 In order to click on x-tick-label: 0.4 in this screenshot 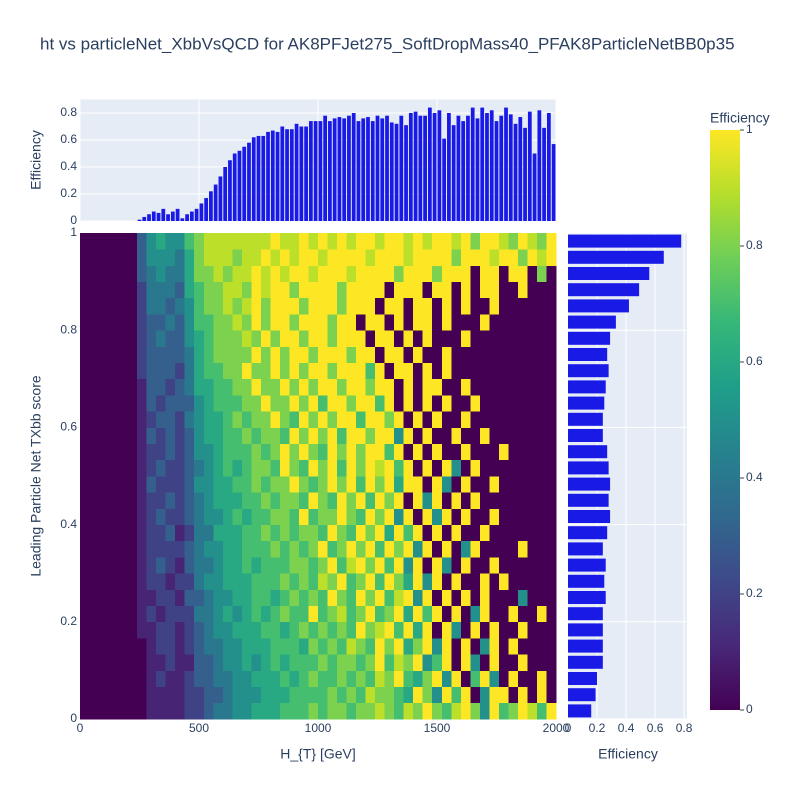, I will do `click(626, 728)`.